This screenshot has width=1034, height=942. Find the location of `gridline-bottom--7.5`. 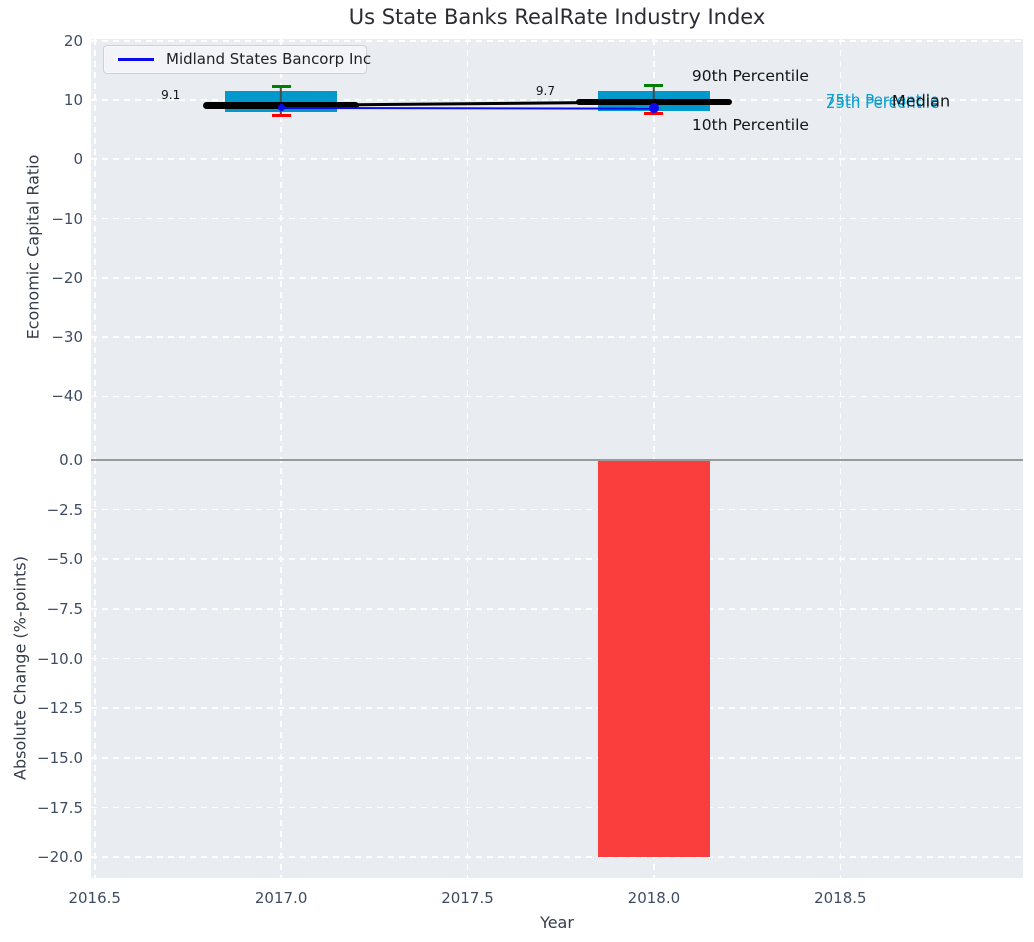

gridline-bottom--7.5 is located at coordinates (557, 609).